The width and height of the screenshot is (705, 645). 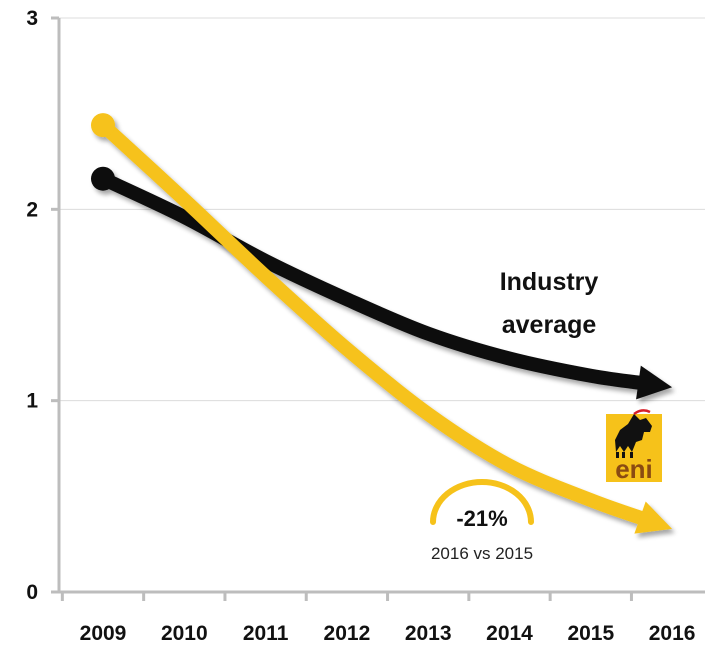 I want to click on data-point-0-2015, so click(x=591, y=376).